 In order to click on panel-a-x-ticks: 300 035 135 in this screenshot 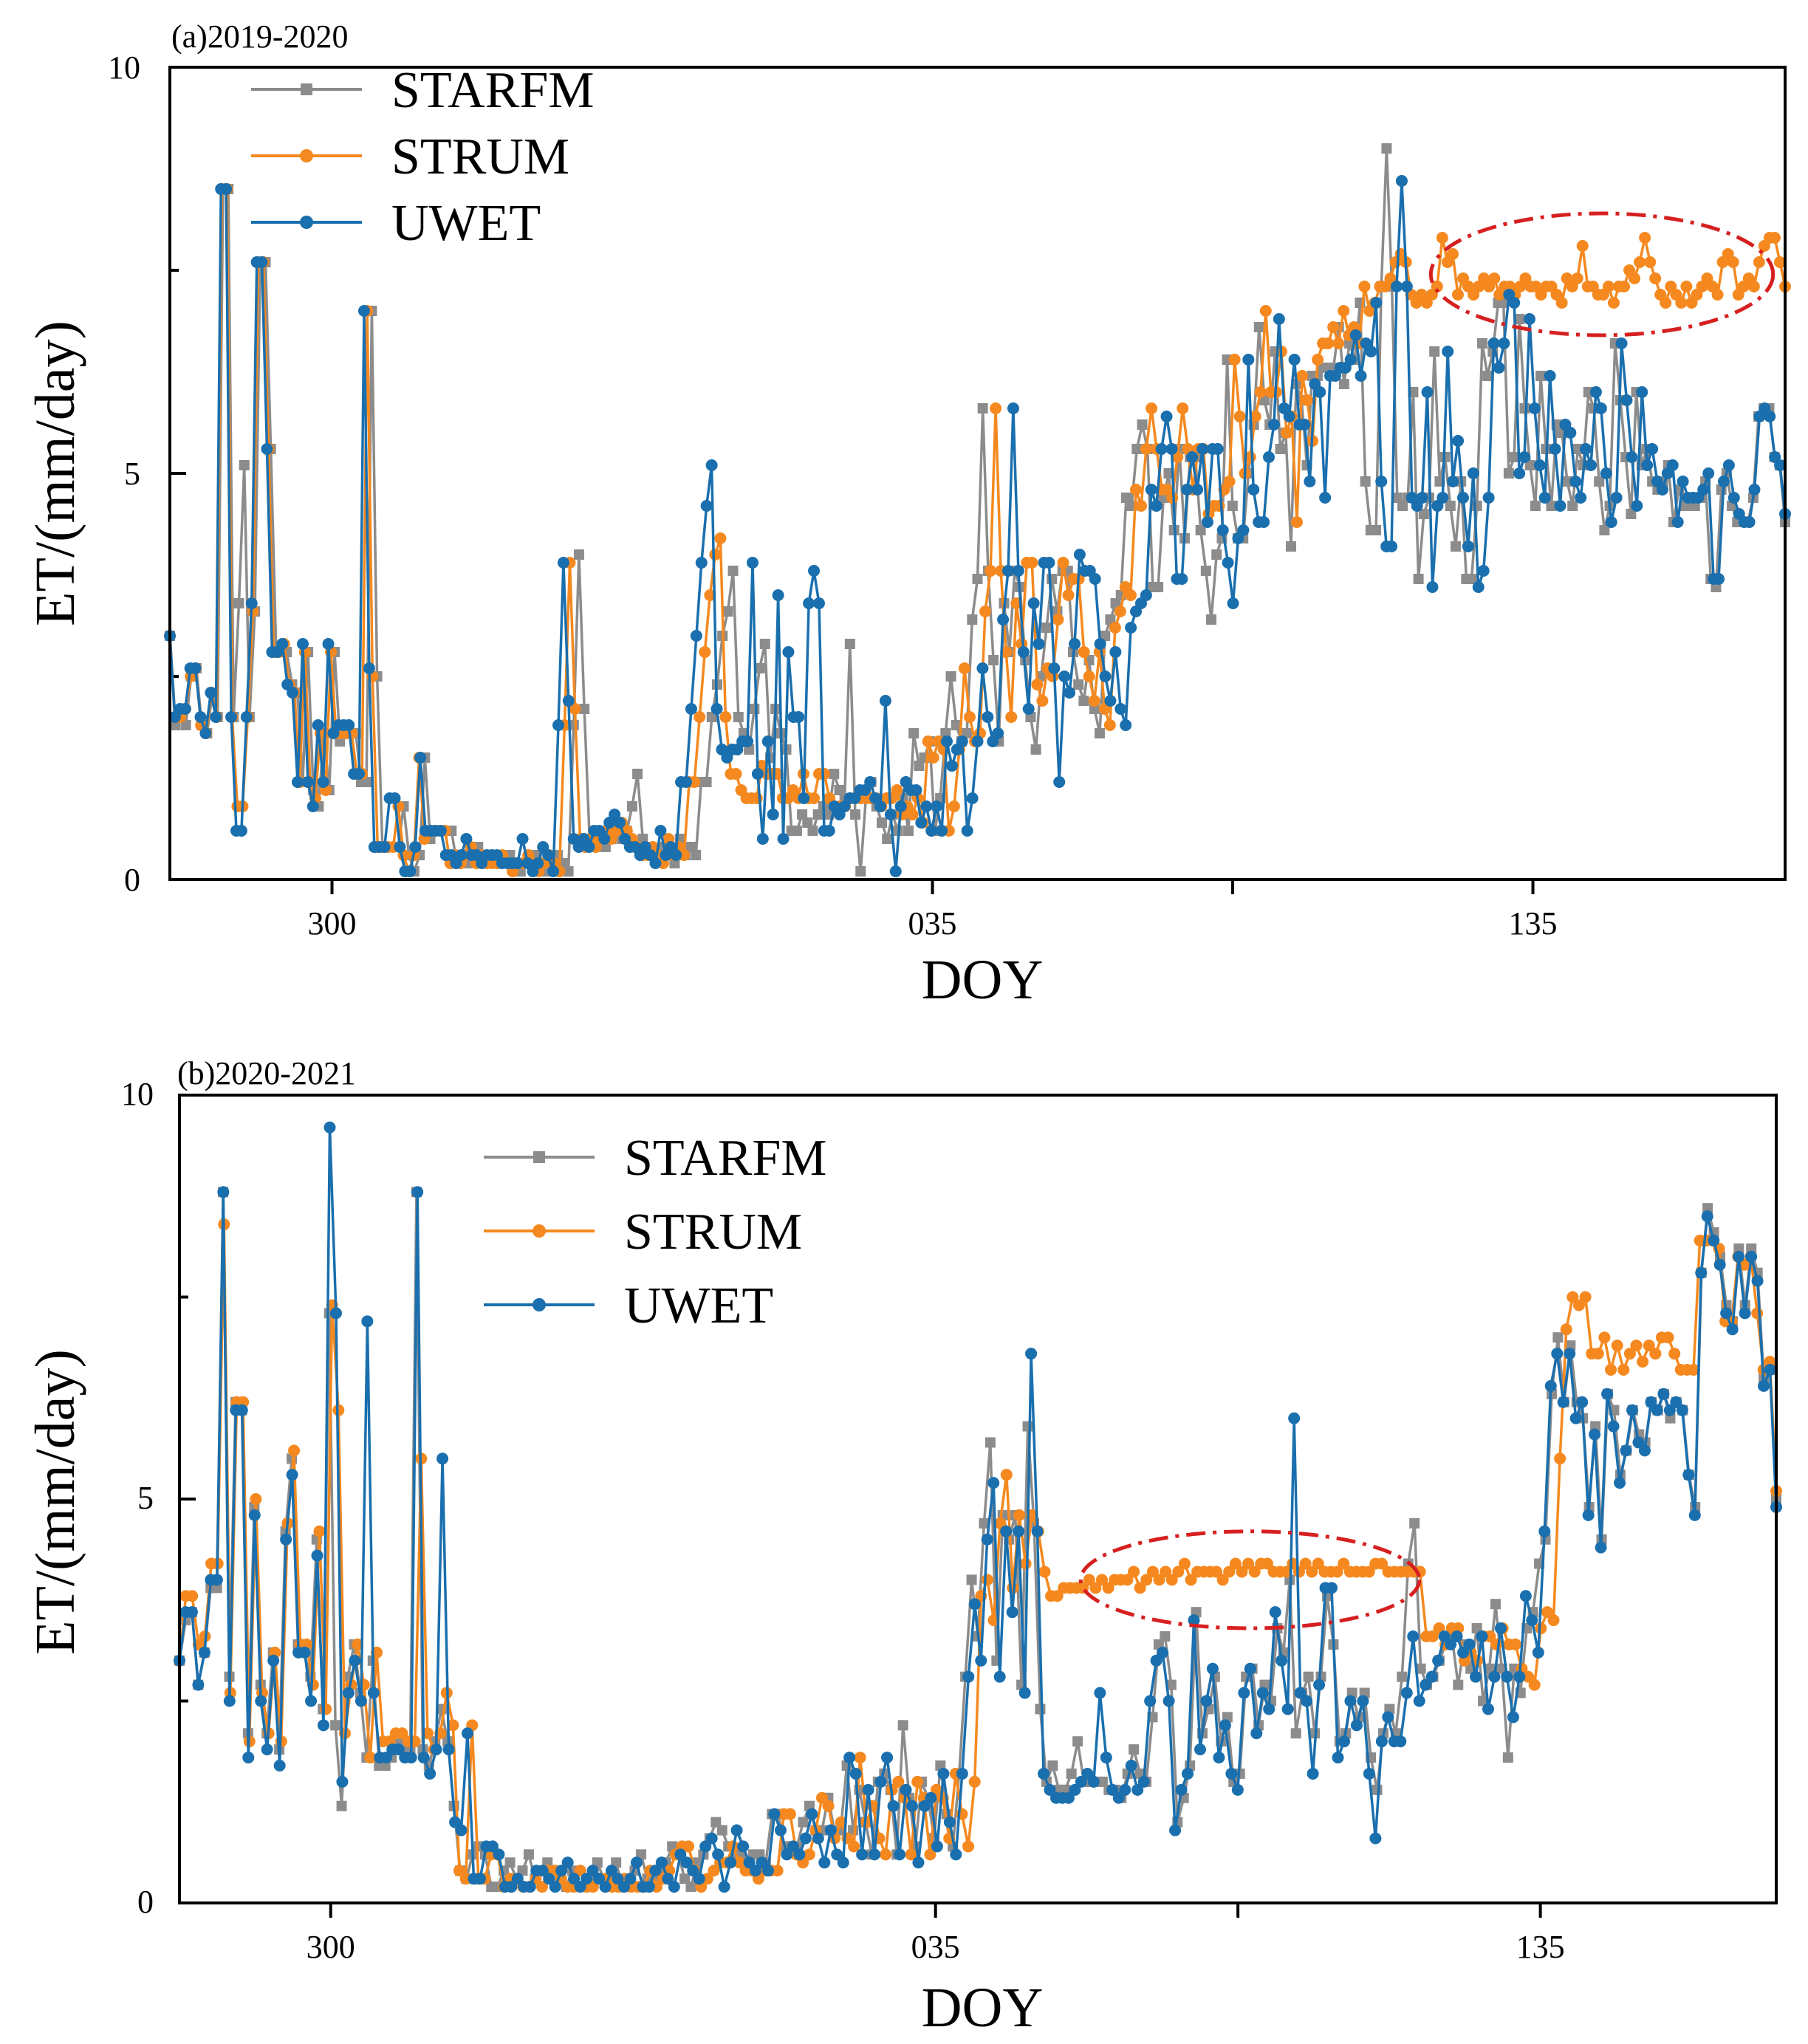, I will do `click(933, 910)`.